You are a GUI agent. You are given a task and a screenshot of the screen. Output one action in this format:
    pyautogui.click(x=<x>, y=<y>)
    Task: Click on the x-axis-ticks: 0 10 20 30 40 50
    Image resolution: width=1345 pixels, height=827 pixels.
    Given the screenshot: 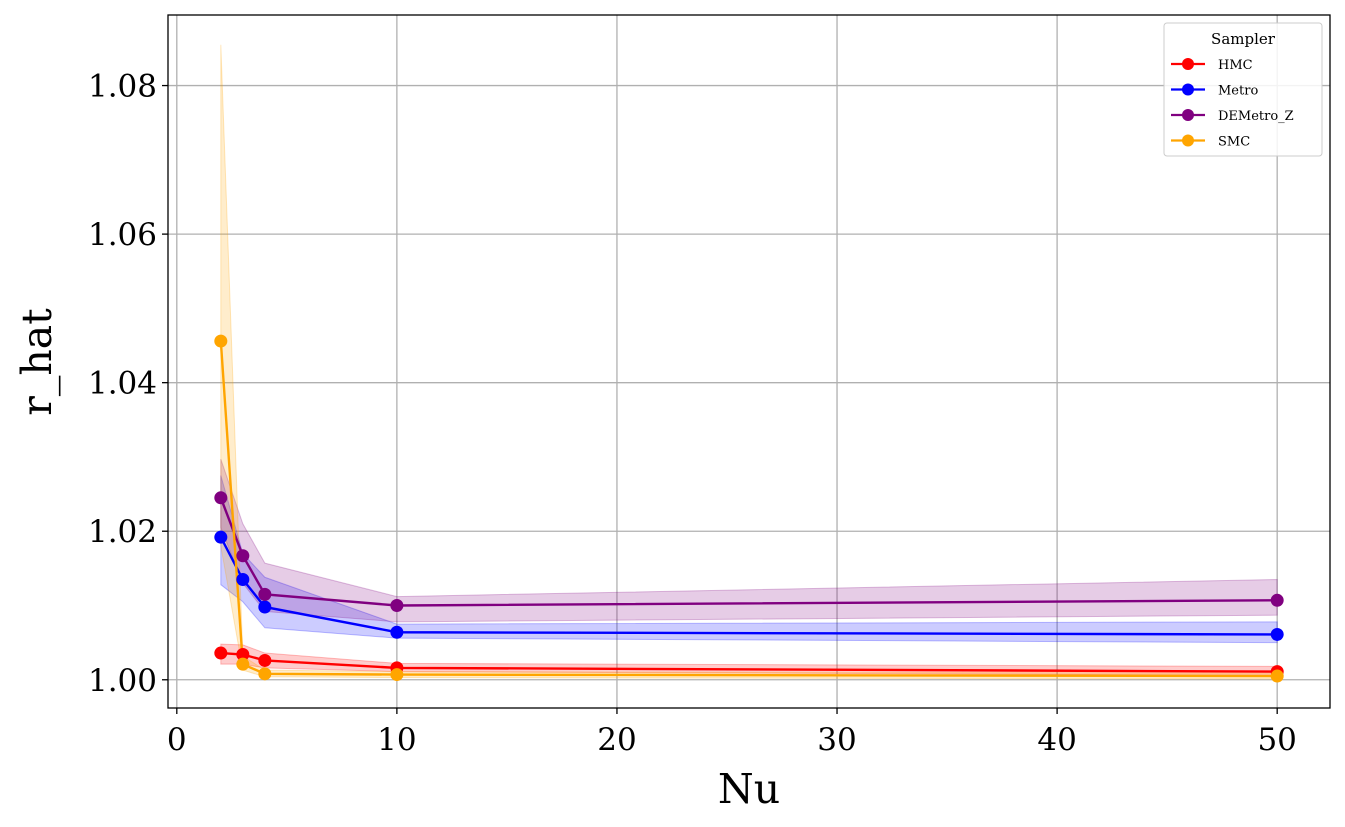 What is the action you would take?
    pyautogui.click(x=732, y=733)
    